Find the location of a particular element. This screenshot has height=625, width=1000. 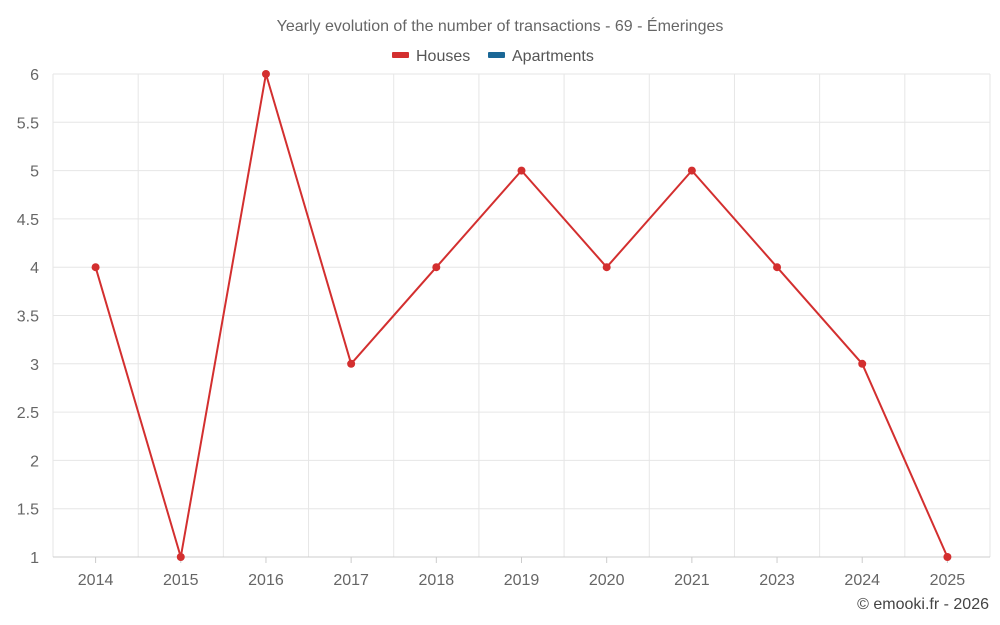

y-tick-label: 1.5 is located at coordinates (28, 510).